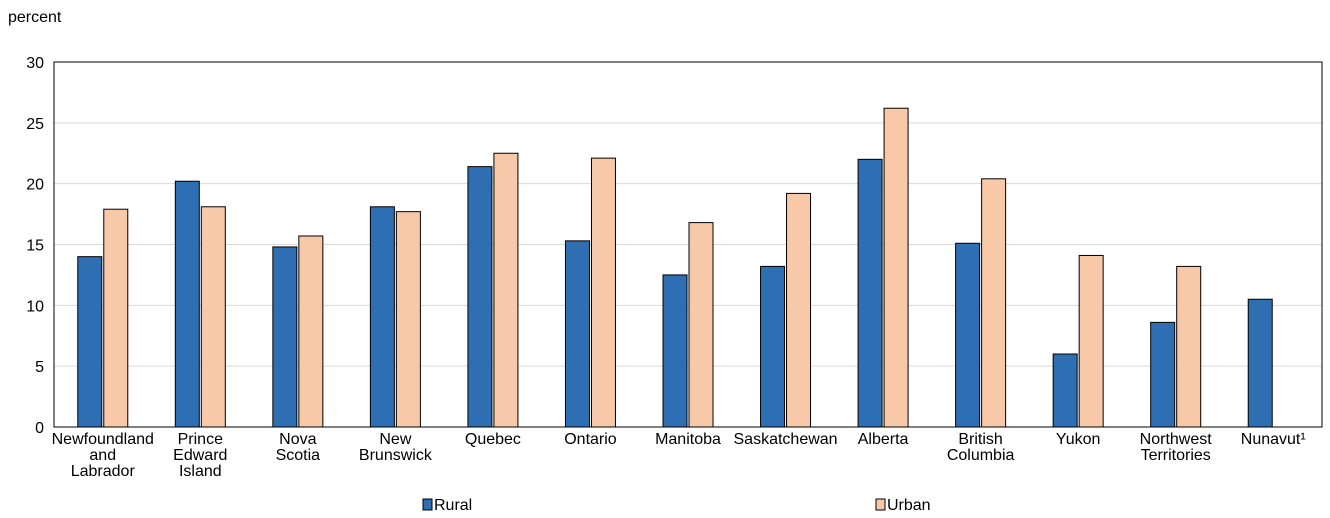 The height and width of the screenshot is (518, 1330). I want to click on x-category-label-line: Nunavut¹, so click(1273, 439).